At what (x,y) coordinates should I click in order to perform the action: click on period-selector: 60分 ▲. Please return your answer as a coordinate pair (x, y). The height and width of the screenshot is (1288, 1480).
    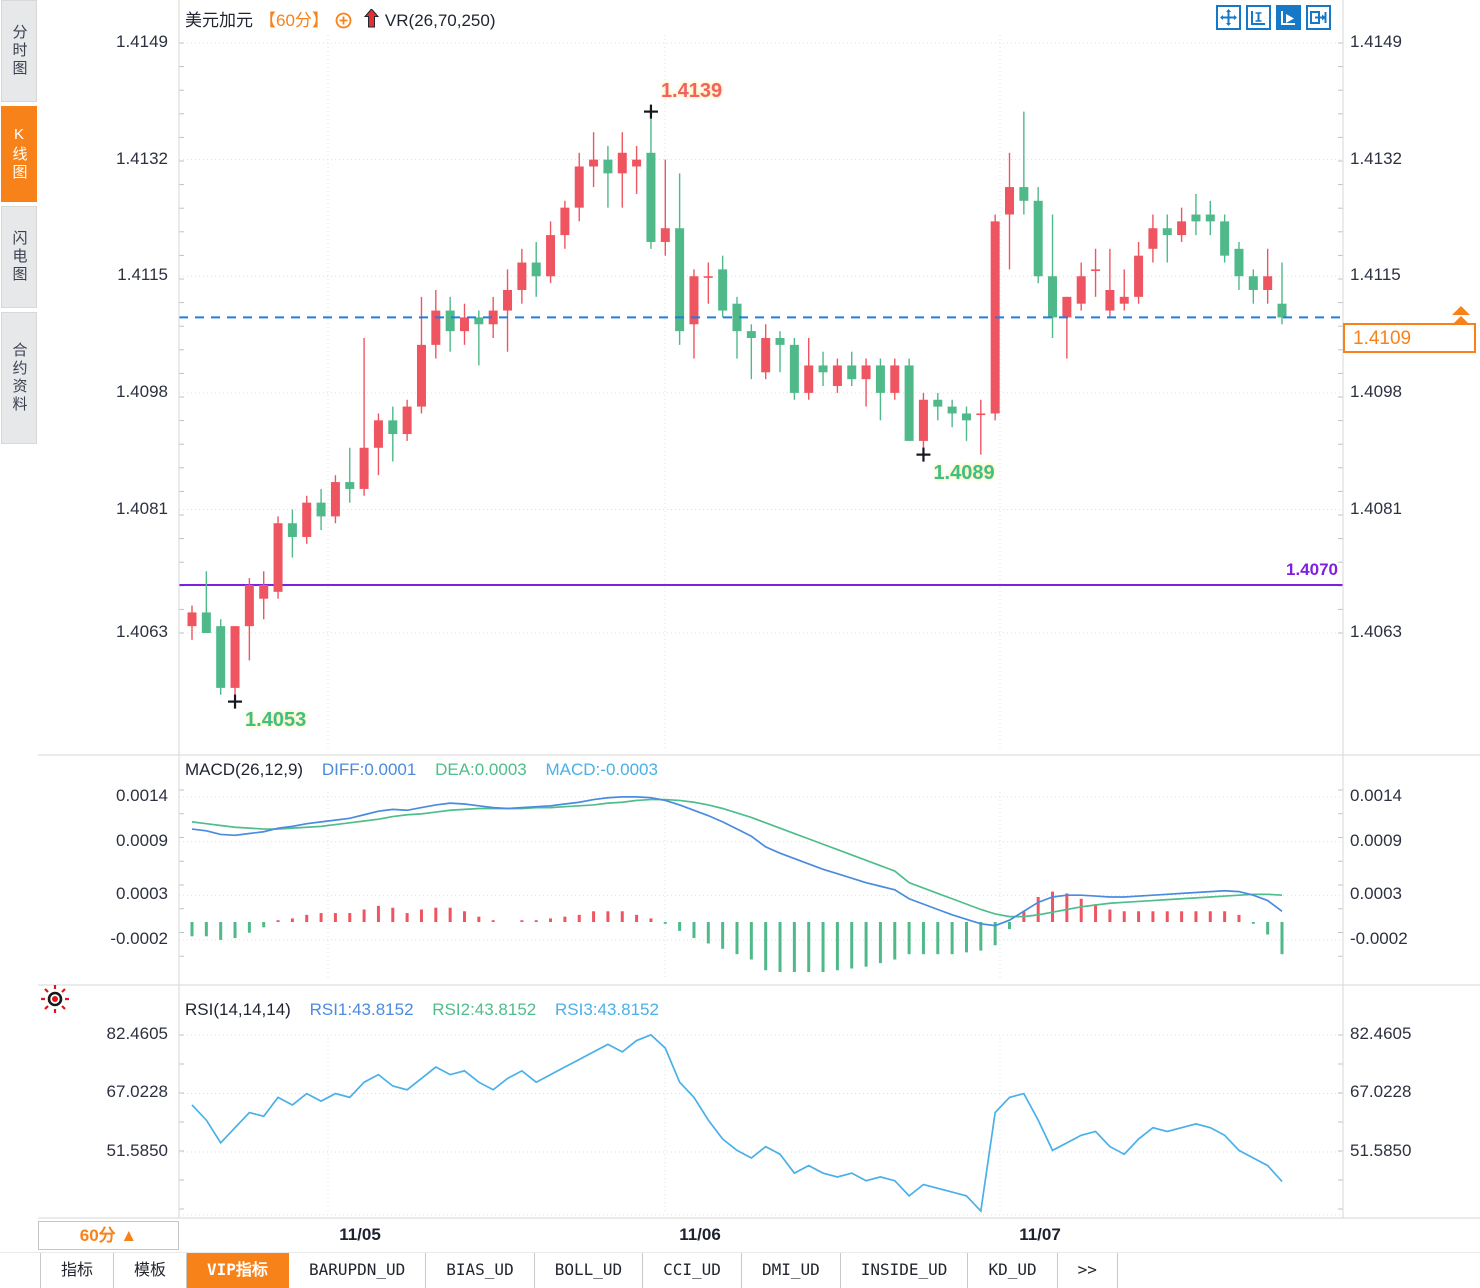
    Looking at the image, I should click on (108, 1235).